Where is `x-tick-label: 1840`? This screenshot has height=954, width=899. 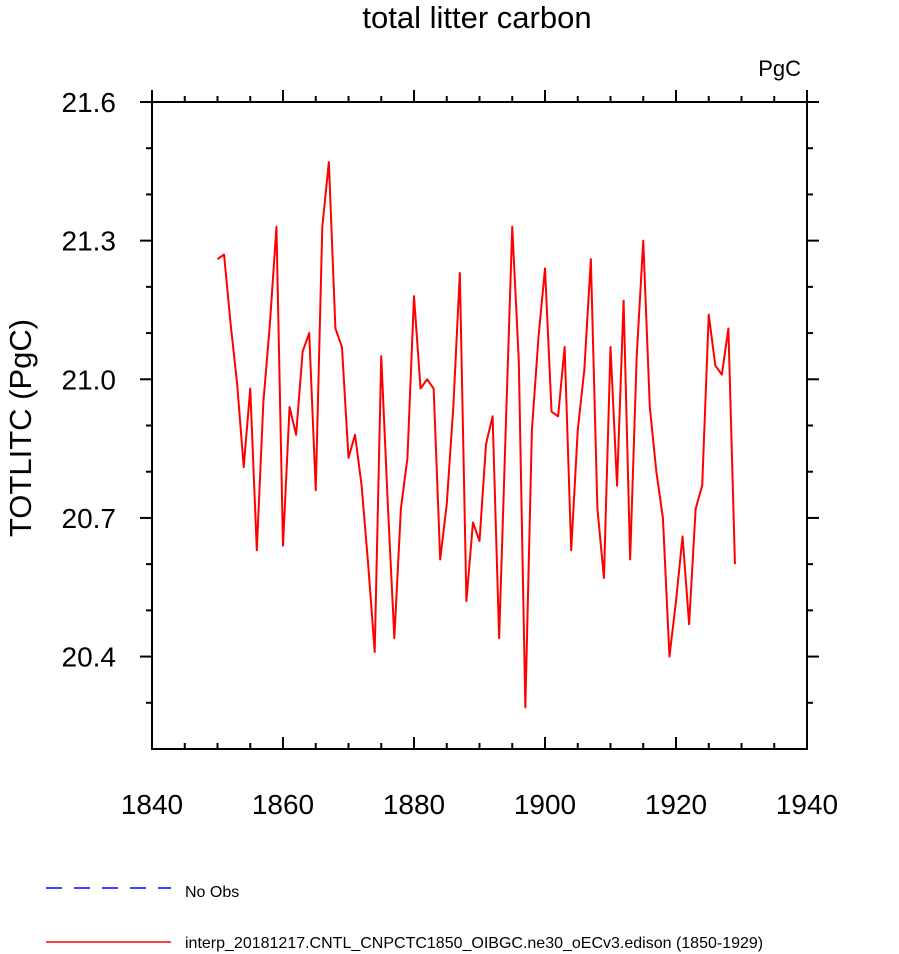 x-tick-label: 1840 is located at coordinates (152, 804).